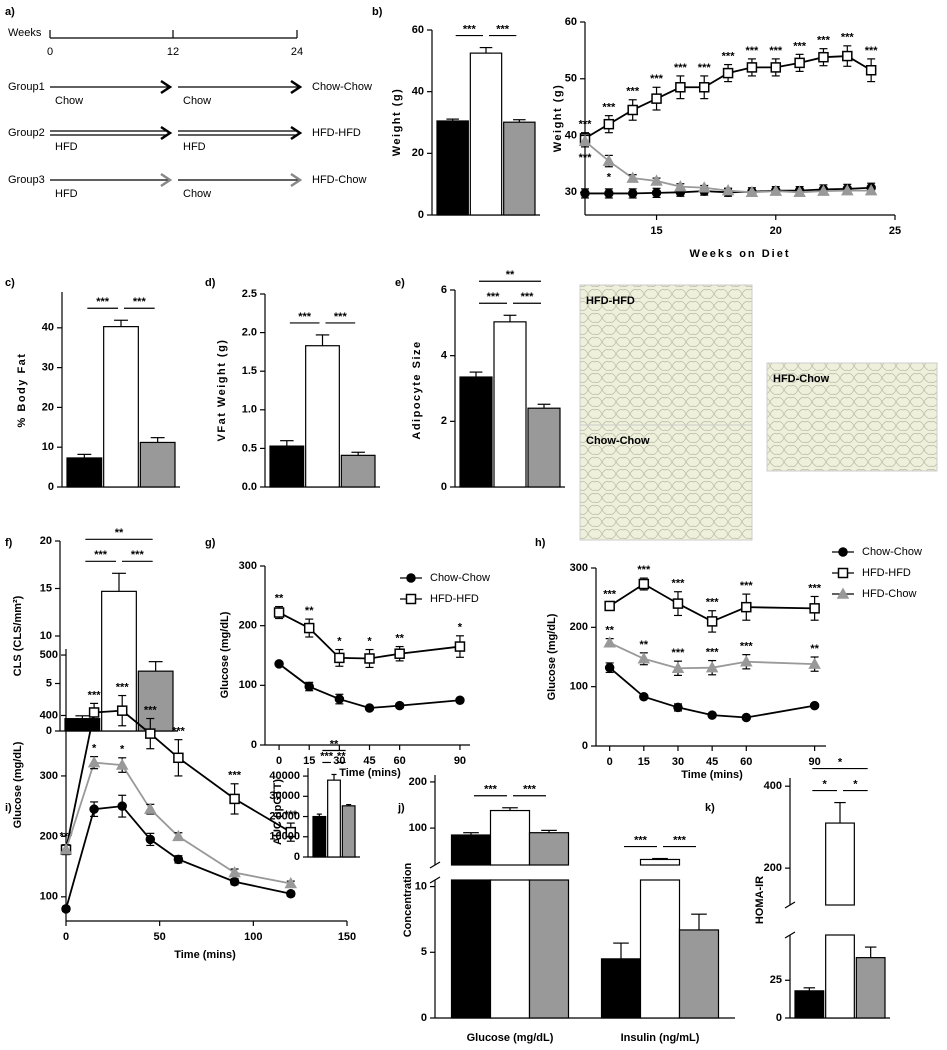 This screenshot has width=947, height=1050. I want to click on diet-label: Chow, so click(197, 194).